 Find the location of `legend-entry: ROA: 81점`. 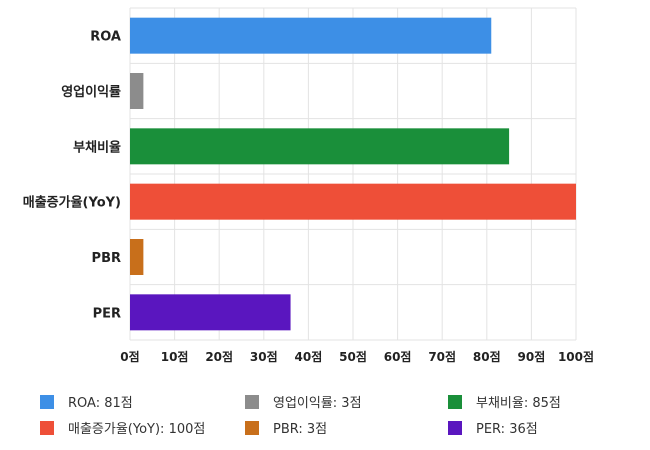

legend-entry: ROA: 81점 is located at coordinates (100, 403).